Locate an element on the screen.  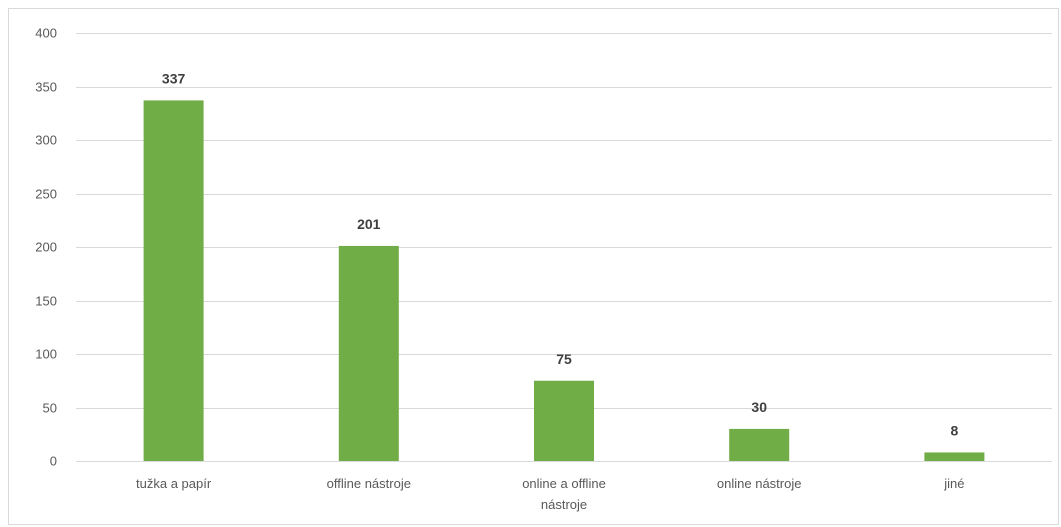
category-label-3: online nástroje is located at coordinates (759, 483).